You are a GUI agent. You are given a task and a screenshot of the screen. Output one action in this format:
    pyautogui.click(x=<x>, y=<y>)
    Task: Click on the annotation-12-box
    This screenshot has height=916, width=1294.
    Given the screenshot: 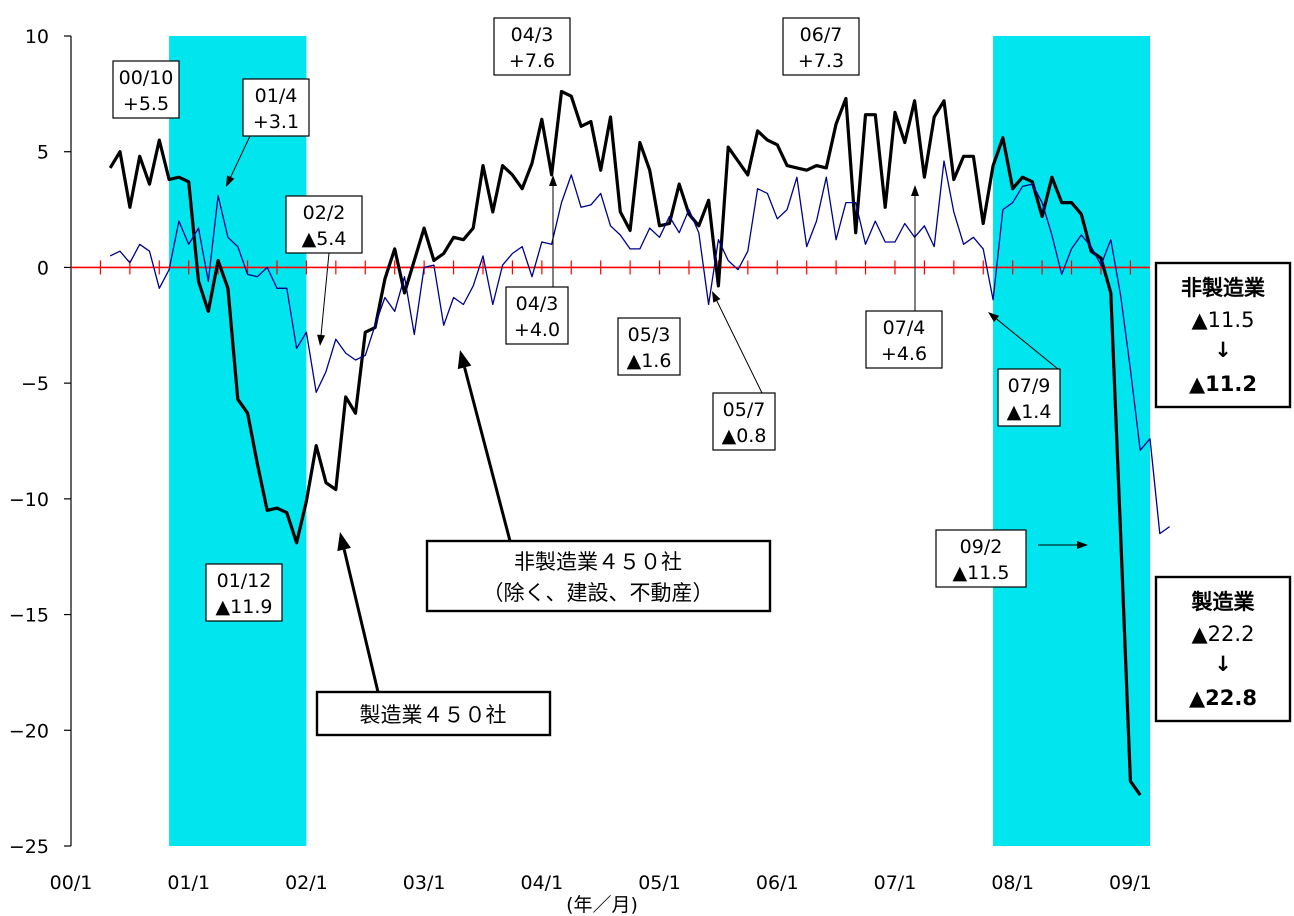 What is the action you would take?
    pyautogui.click(x=981, y=558)
    